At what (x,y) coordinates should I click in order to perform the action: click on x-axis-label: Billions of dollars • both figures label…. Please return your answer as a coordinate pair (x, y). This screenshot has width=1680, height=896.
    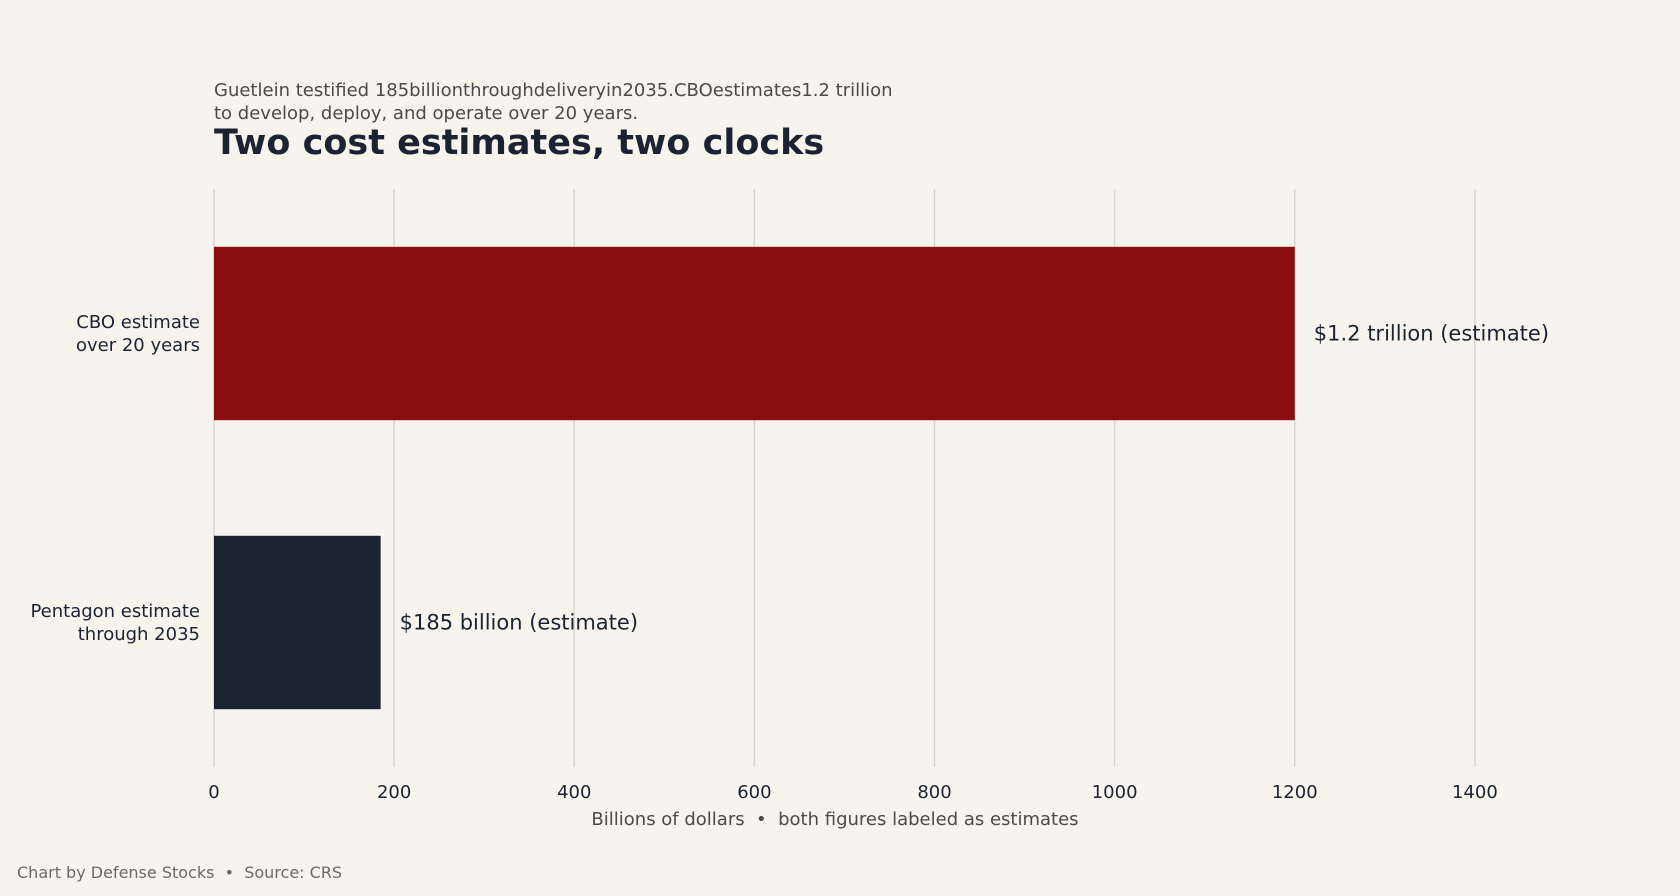
    Looking at the image, I should click on (834, 819).